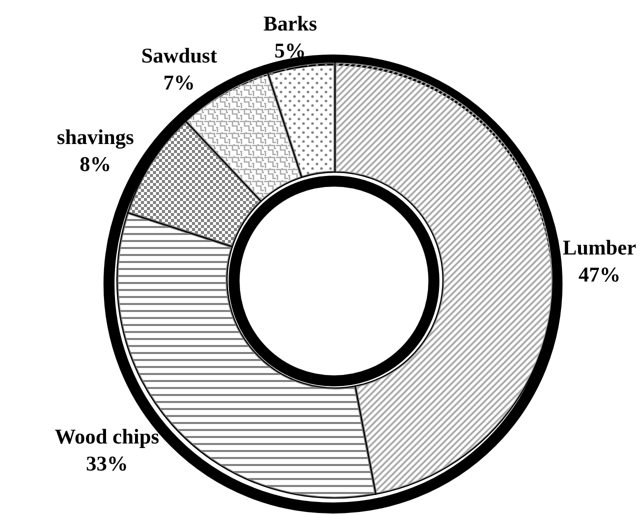 This screenshot has width=644, height=514. I want to click on slice-label: Wood chips, so click(107, 436).